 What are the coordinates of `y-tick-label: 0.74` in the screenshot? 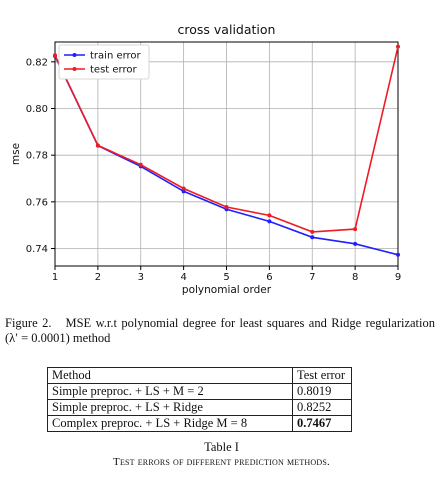 It's located at (37, 249).